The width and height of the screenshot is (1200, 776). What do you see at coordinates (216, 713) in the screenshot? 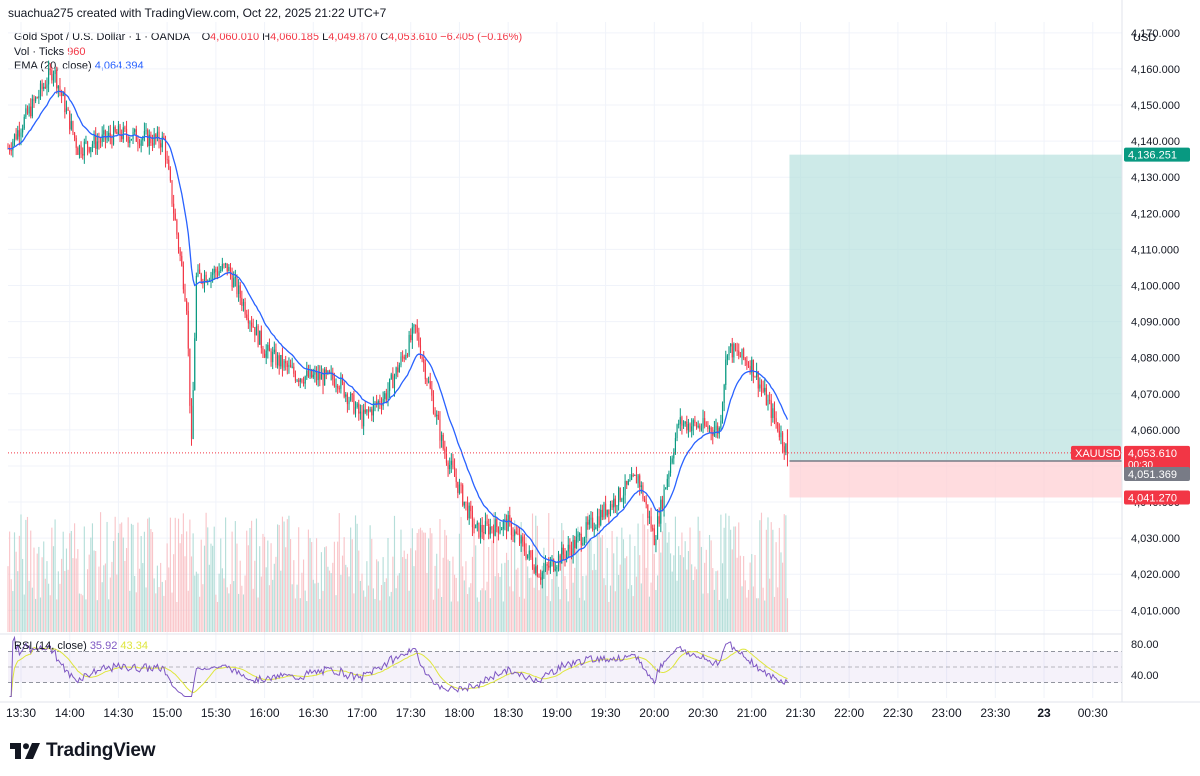
I see `time-tick-label: 15:30` at bounding box center [216, 713].